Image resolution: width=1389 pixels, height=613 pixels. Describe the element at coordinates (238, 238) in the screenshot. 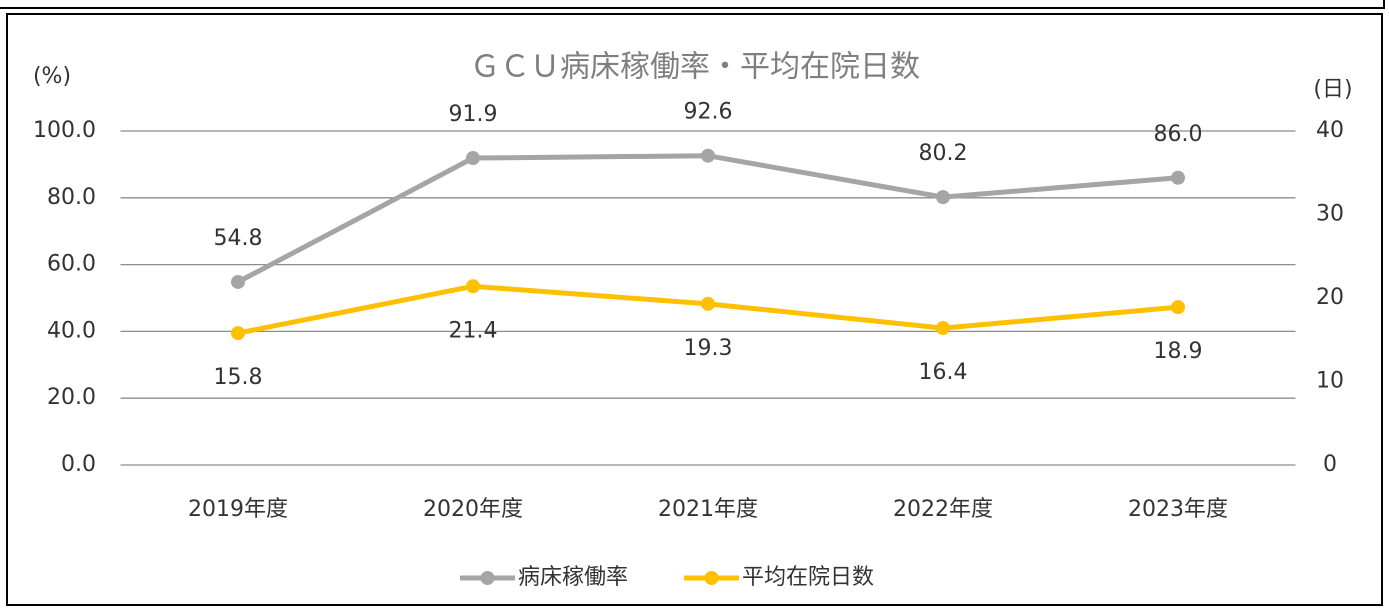

I see `data-label: 54.8` at that location.